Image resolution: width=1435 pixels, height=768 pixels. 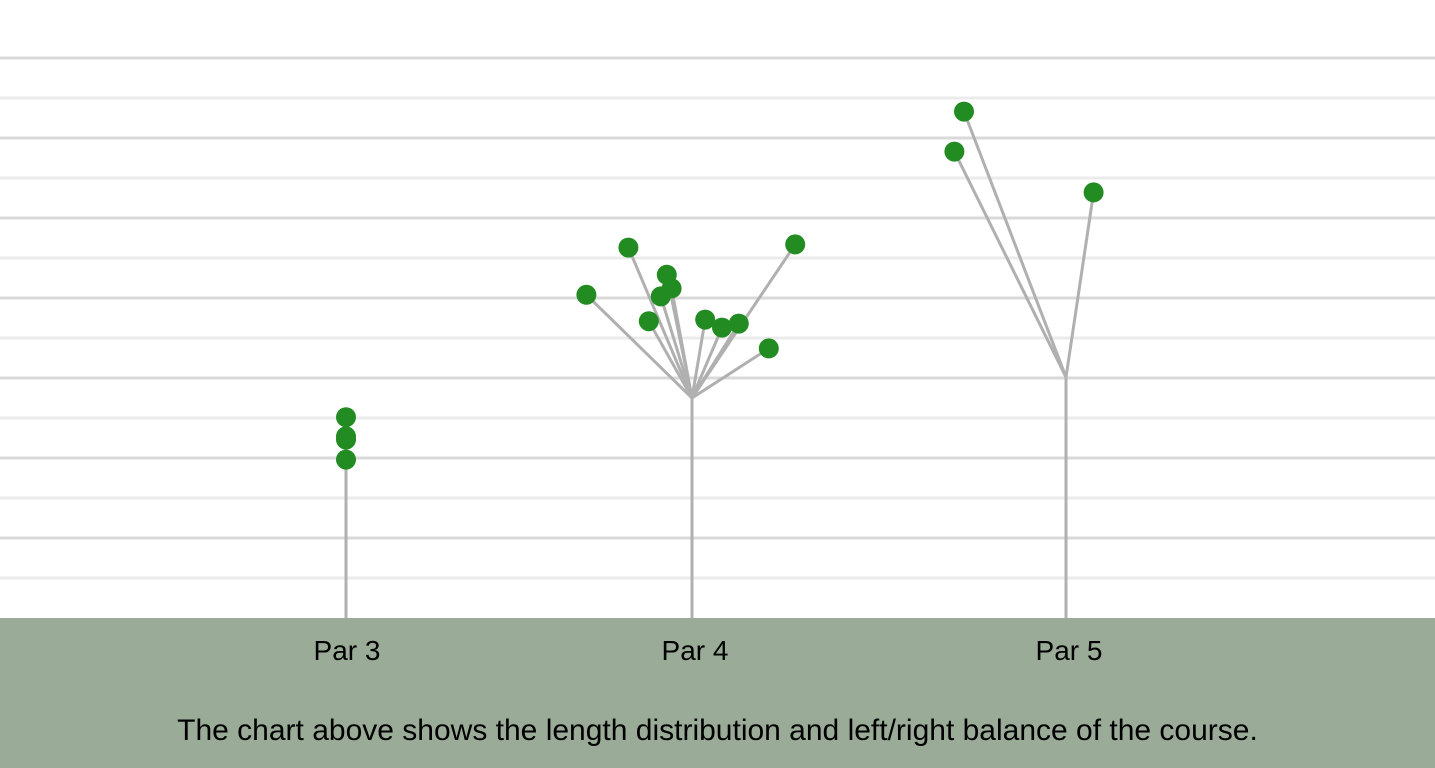 What do you see at coordinates (1069, 650) in the screenshot?
I see `category-label-par-5: Par 5` at bounding box center [1069, 650].